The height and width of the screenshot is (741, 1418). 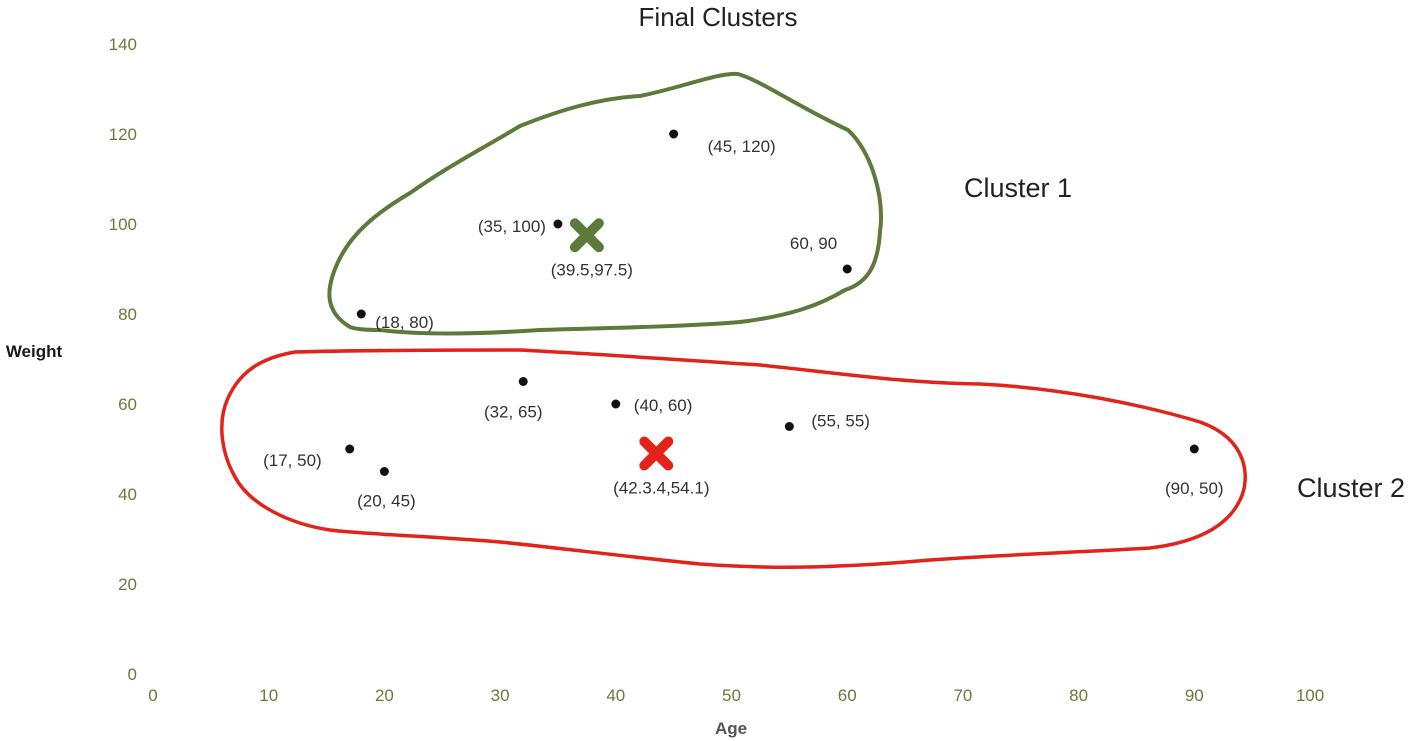 I want to click on x-tick-label: 10, so click(x=268, y=695).